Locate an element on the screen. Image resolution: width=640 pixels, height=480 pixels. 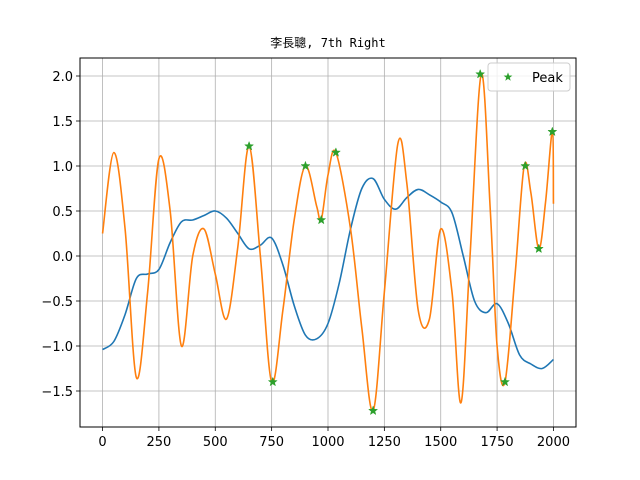
y-tick-label: 2.0 is located at coordinates (62, 77).